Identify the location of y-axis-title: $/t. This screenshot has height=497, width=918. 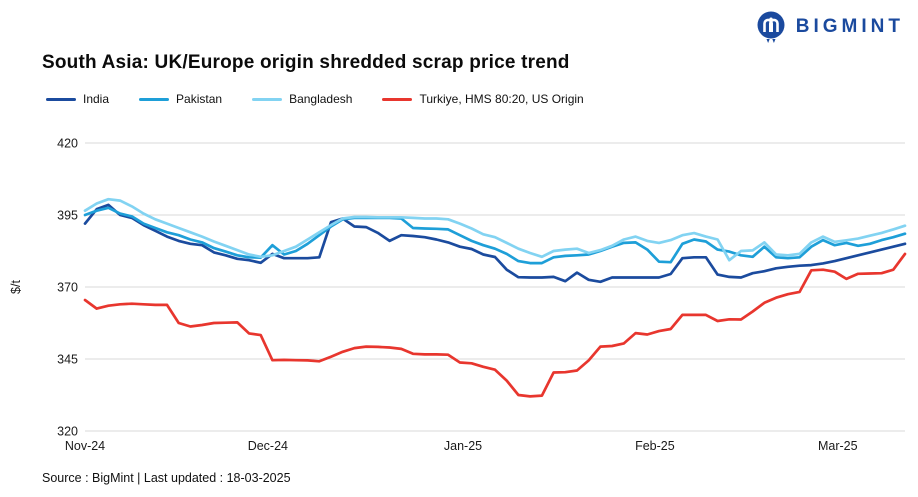
(16, 287).